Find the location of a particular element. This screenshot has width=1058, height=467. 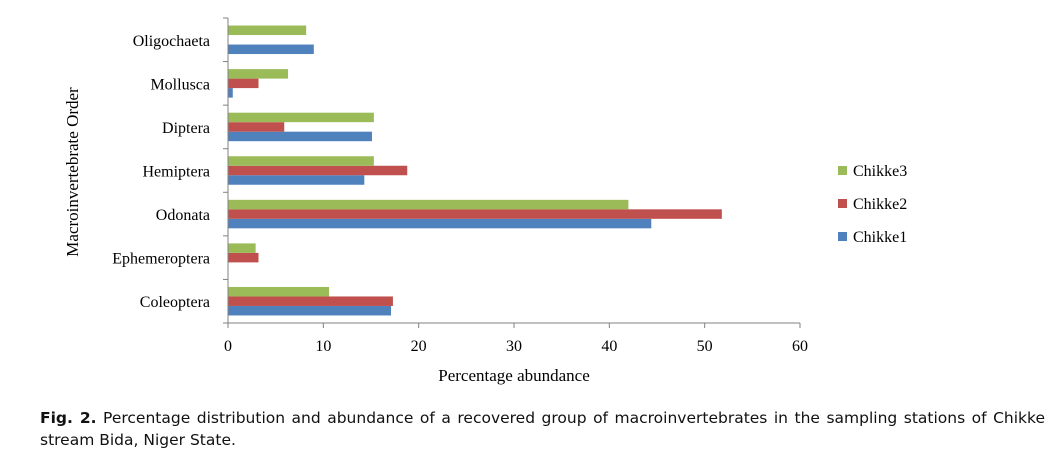

x-tick-label: 10 is located at coordinates (323, 346).